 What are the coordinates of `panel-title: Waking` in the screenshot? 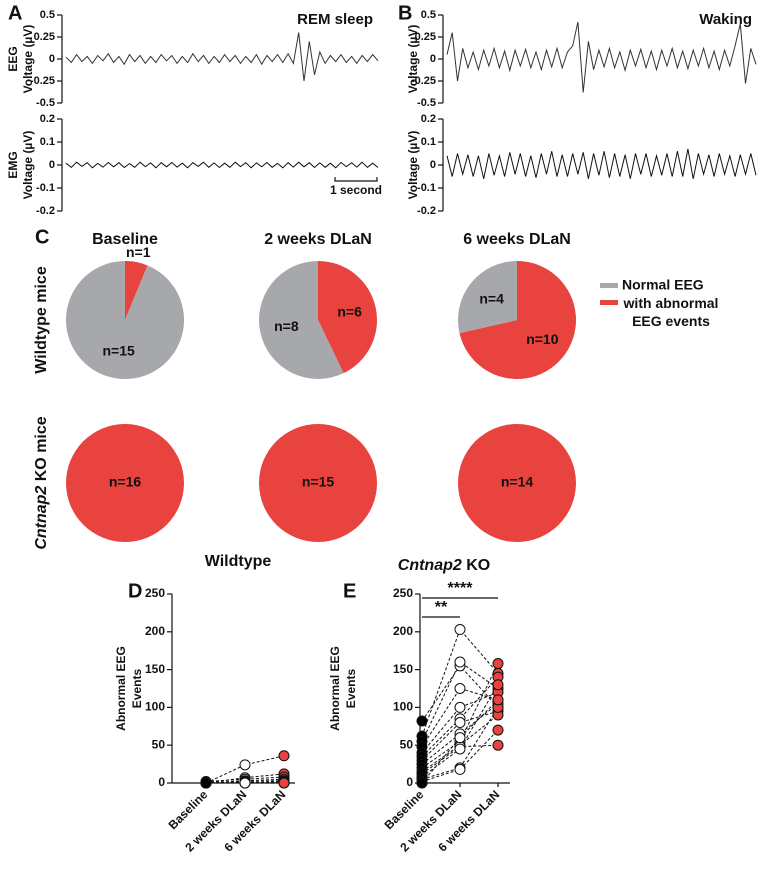 It's located at (725, 19).